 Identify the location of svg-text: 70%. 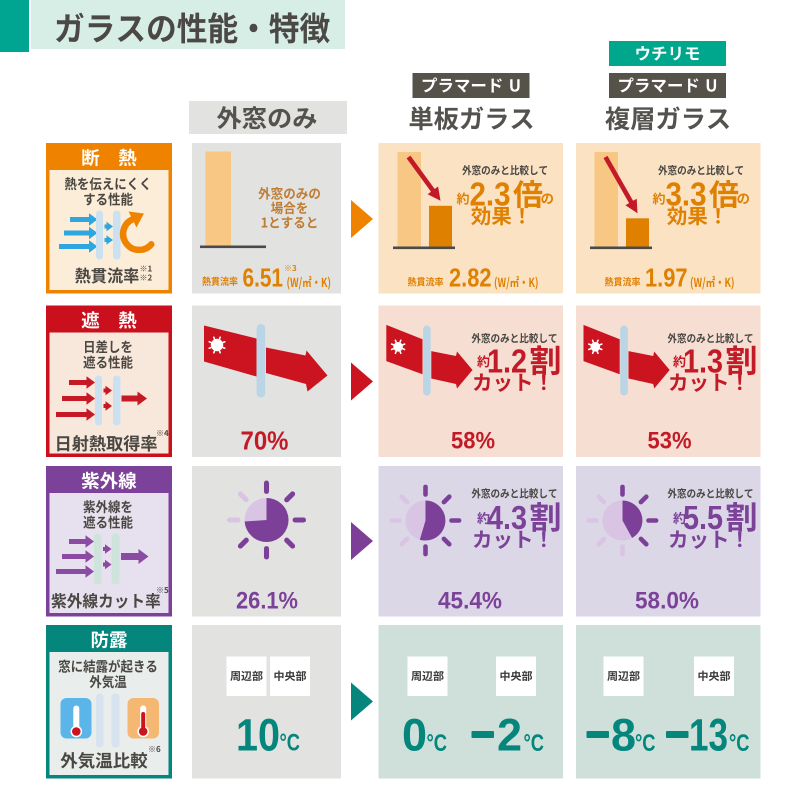
(265, 441).